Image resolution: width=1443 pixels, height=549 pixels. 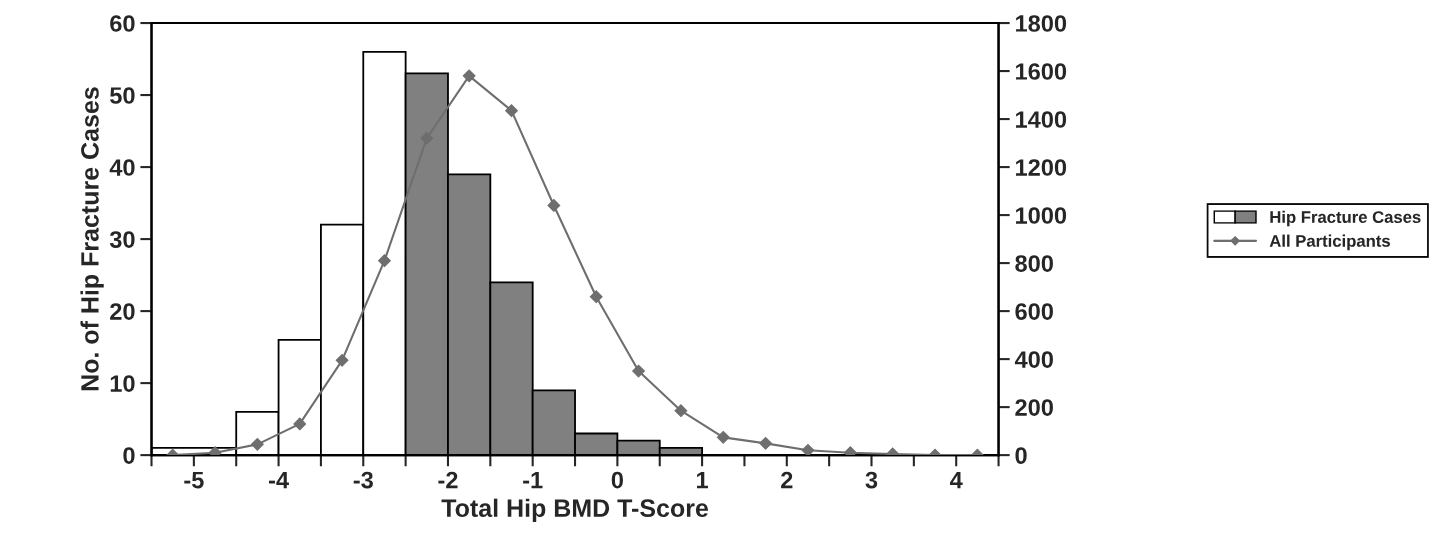 I want to click on y-tick-label: 10, so click(x=122, y=383).